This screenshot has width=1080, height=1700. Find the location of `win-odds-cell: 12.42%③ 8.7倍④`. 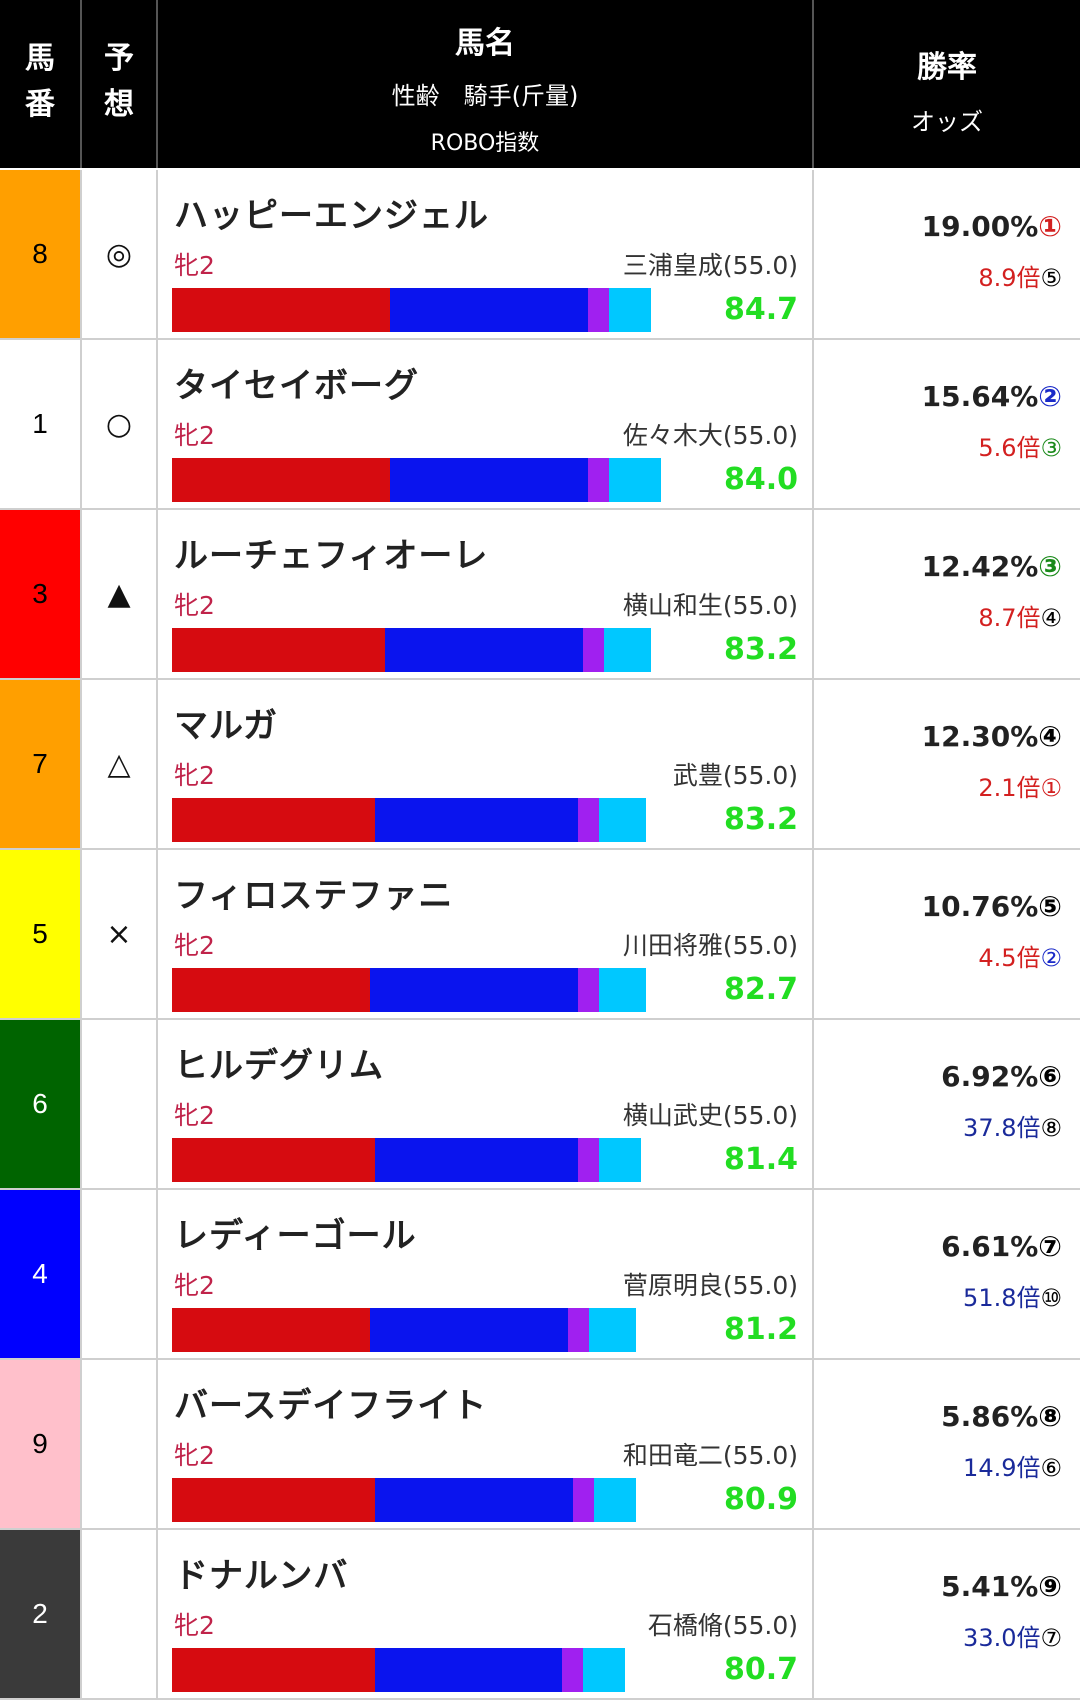

win-odds-cell: 12.42%③ 8.7倍④ is located at coordinates (948, 594).